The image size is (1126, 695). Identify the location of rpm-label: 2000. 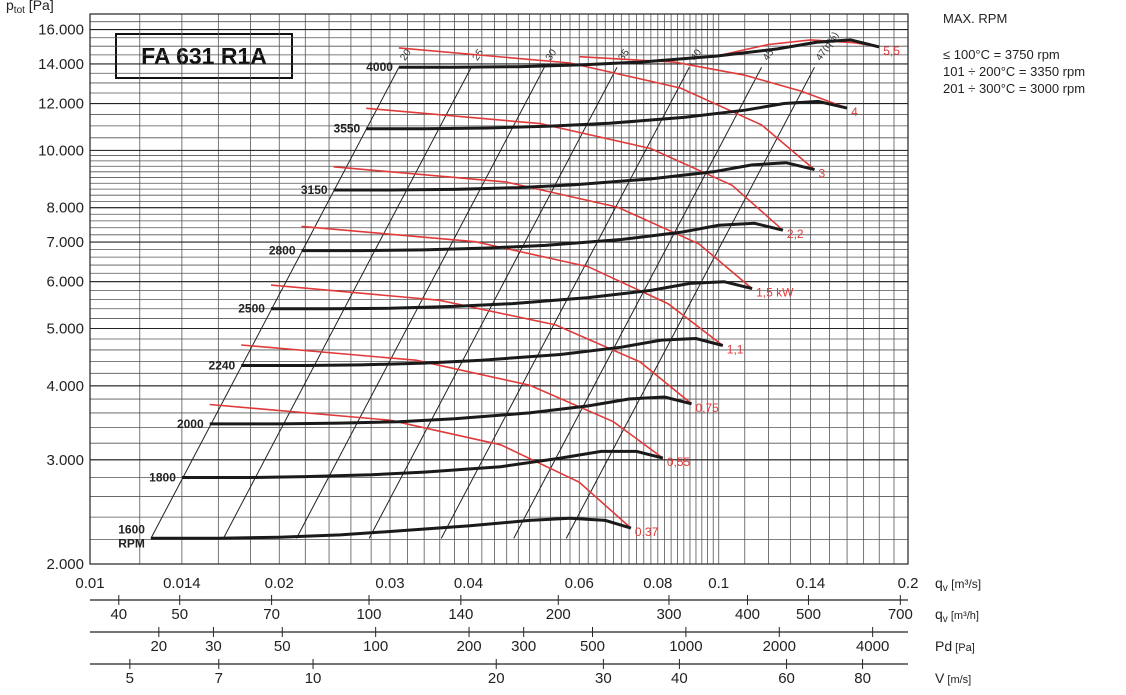
(190, 424).